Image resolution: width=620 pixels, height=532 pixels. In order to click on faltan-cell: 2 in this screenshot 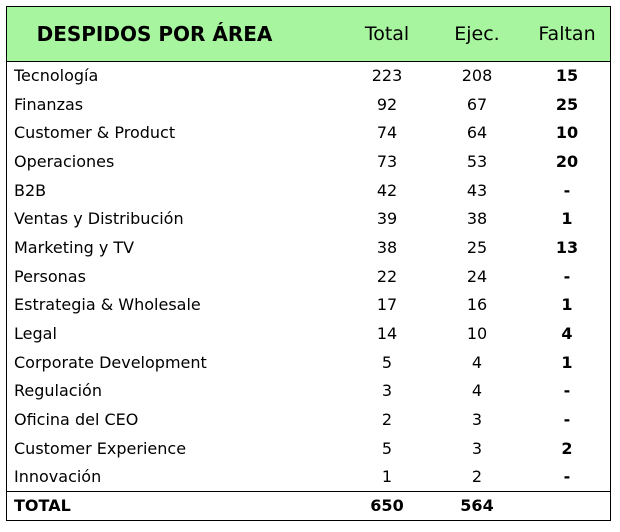, I will do `click(567, 448)`.